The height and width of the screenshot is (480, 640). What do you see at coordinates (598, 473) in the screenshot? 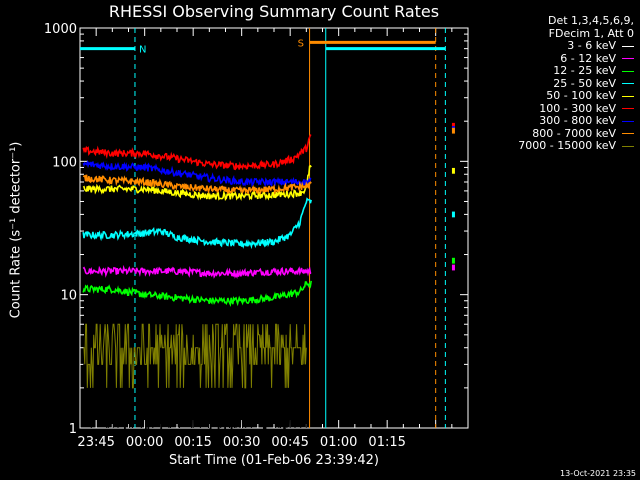
I see `generated-timestamp: 13-Oct-2021 23:35` at bounding box center [598, 473].